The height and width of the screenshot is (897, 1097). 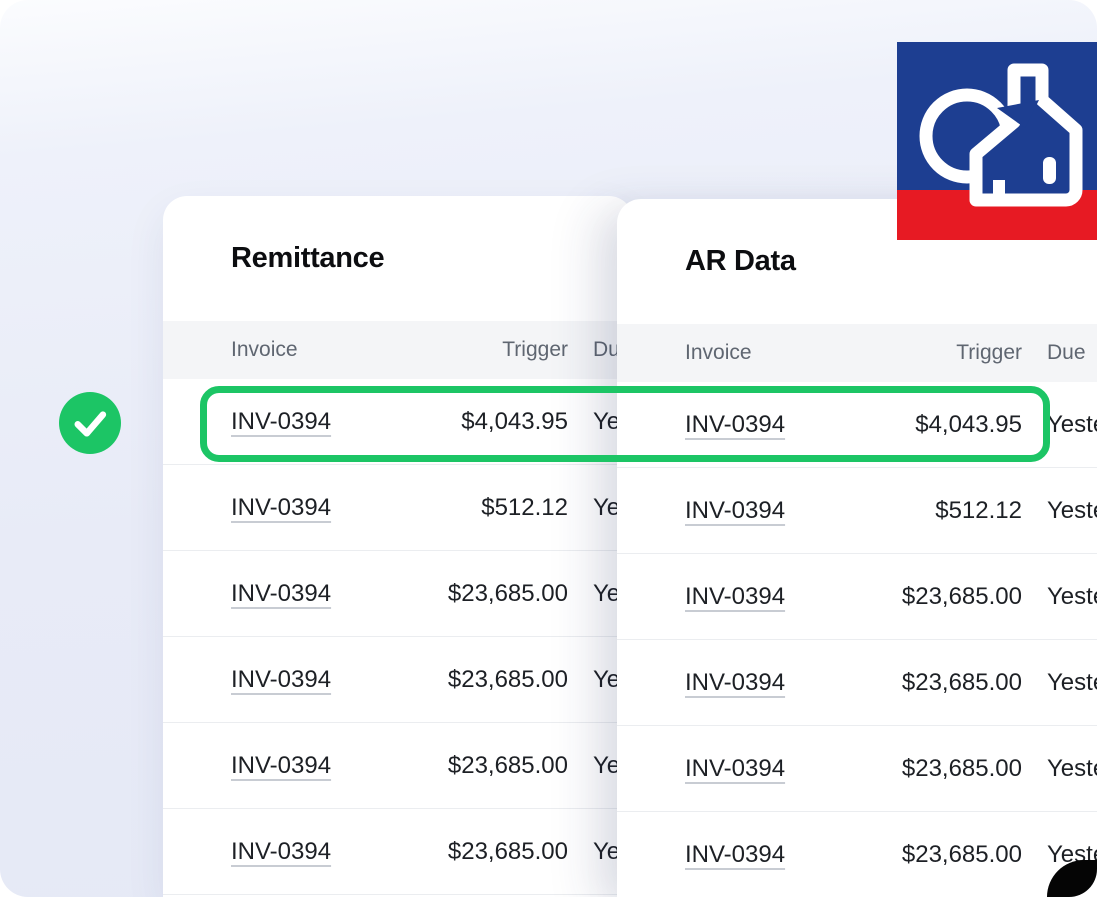 I want to click on column-header-due: Due, so click(x=1066, y=352).